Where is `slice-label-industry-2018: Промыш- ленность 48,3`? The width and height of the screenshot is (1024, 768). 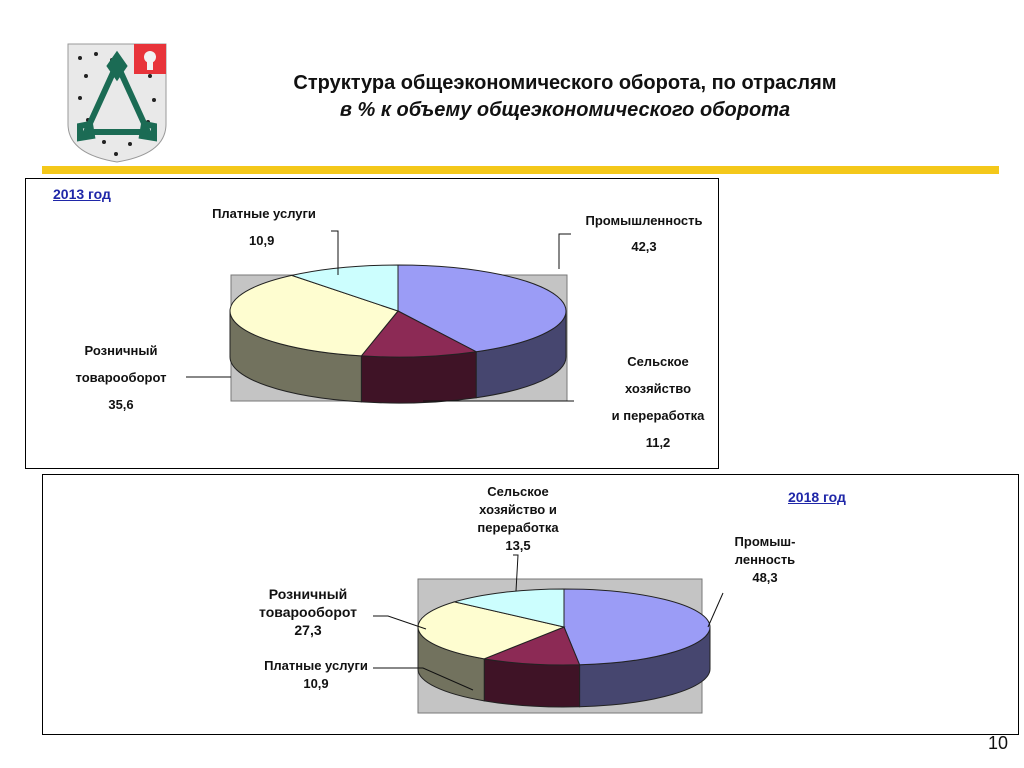
slice-label-industry-2018: Промыш- ленность 48,3 is located at coordinates (765, 560).